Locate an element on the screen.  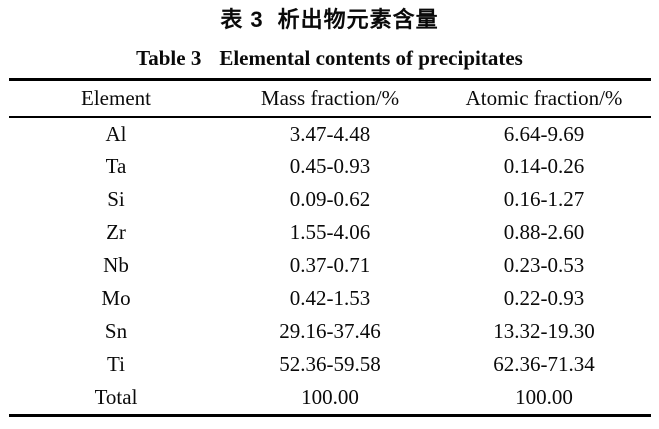
cell-element: Al is located at coordinates (116, 133).